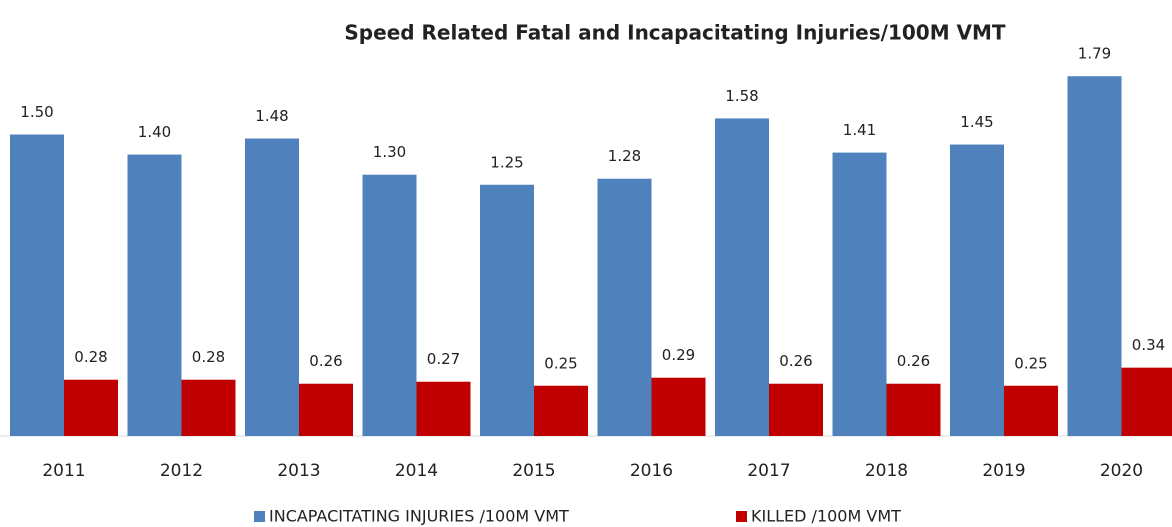 The image size is (1172, 527). What do you see at coordinates (154, 132) in the screenshot?
I see `data-label: 1.40` at bounding box center [154, 132].